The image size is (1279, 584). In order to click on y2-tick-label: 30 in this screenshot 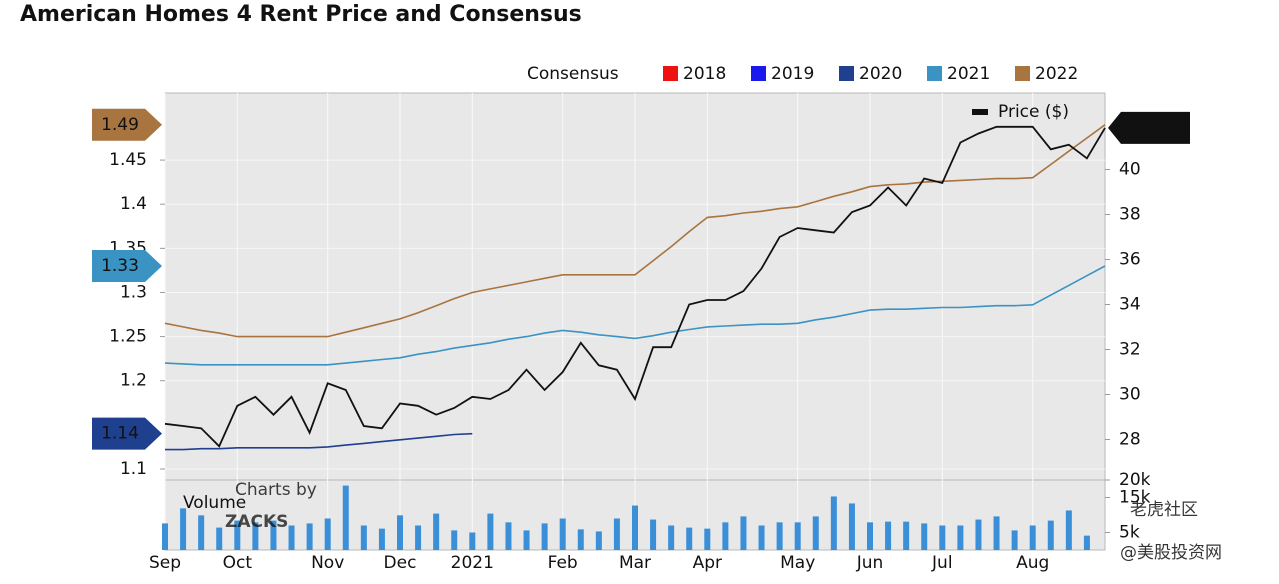, I will do `click(1130, 395)`.